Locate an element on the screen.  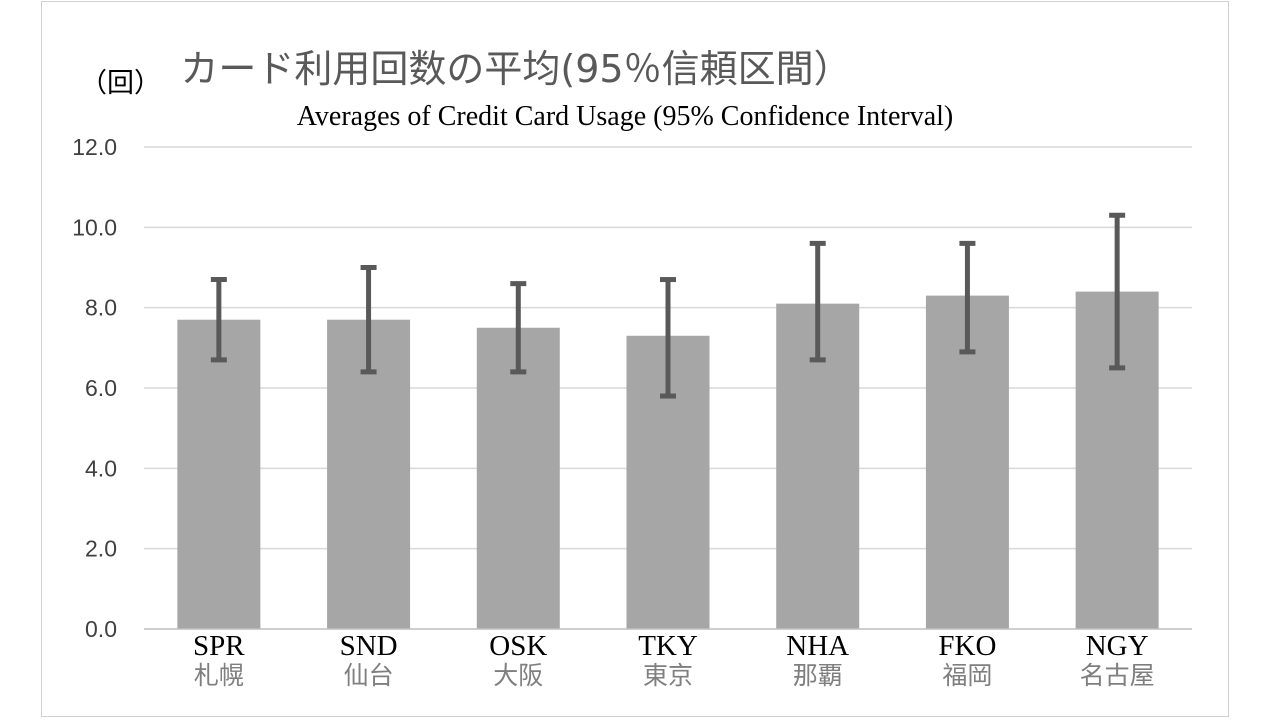
error-bar-snd is located at coordinates (368, 320).